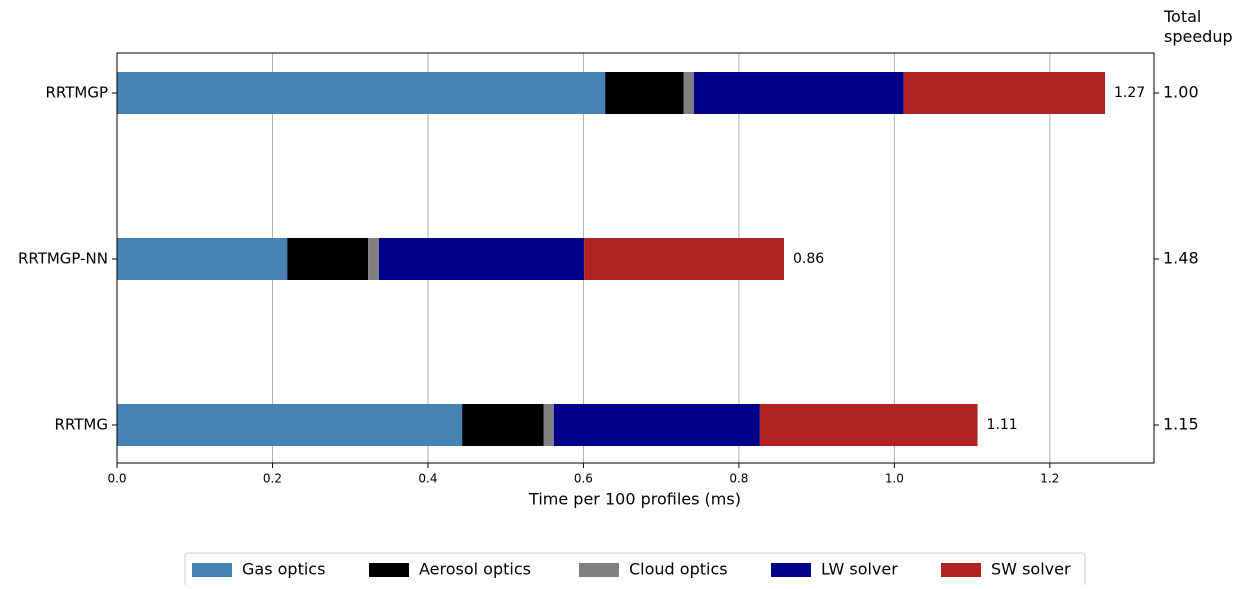 This screenshot has height=589, width=1249. Describe the element at coordinates (1002, 425) in the screenshot. I see `total-label: 1.11` at that location.